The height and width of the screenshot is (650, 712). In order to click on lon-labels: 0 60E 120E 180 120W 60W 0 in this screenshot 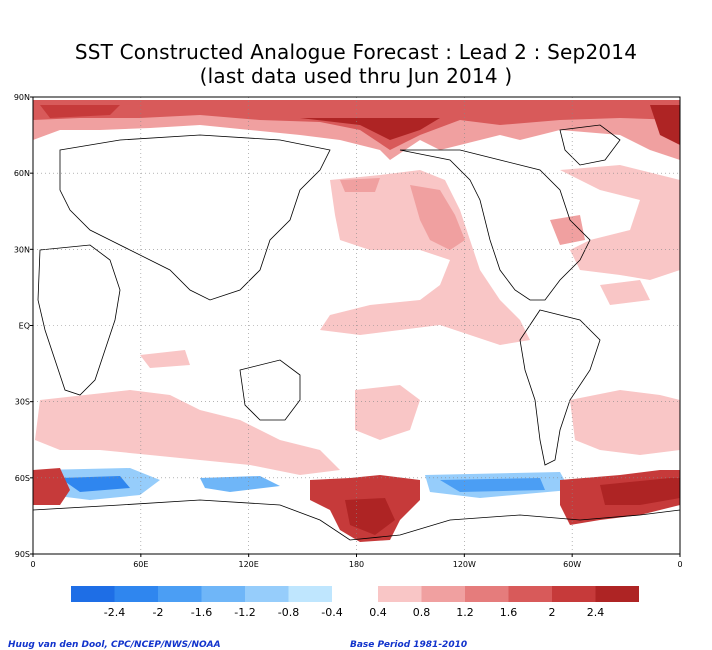, I will do `click(356, 561)`.